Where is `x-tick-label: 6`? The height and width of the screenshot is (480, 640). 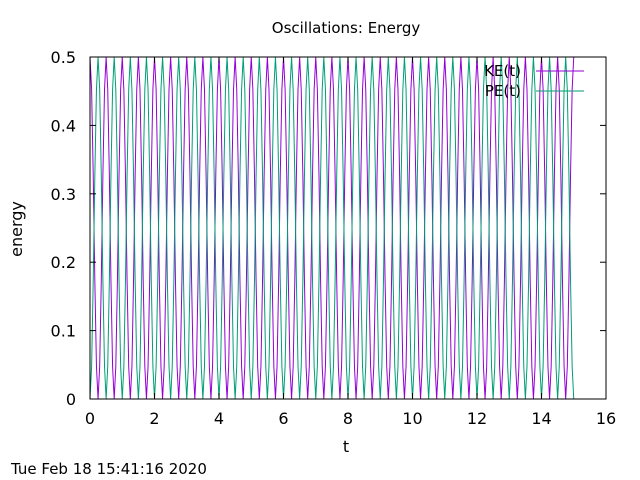 x-tick-label: 6 is located at coordinates (283, 418).